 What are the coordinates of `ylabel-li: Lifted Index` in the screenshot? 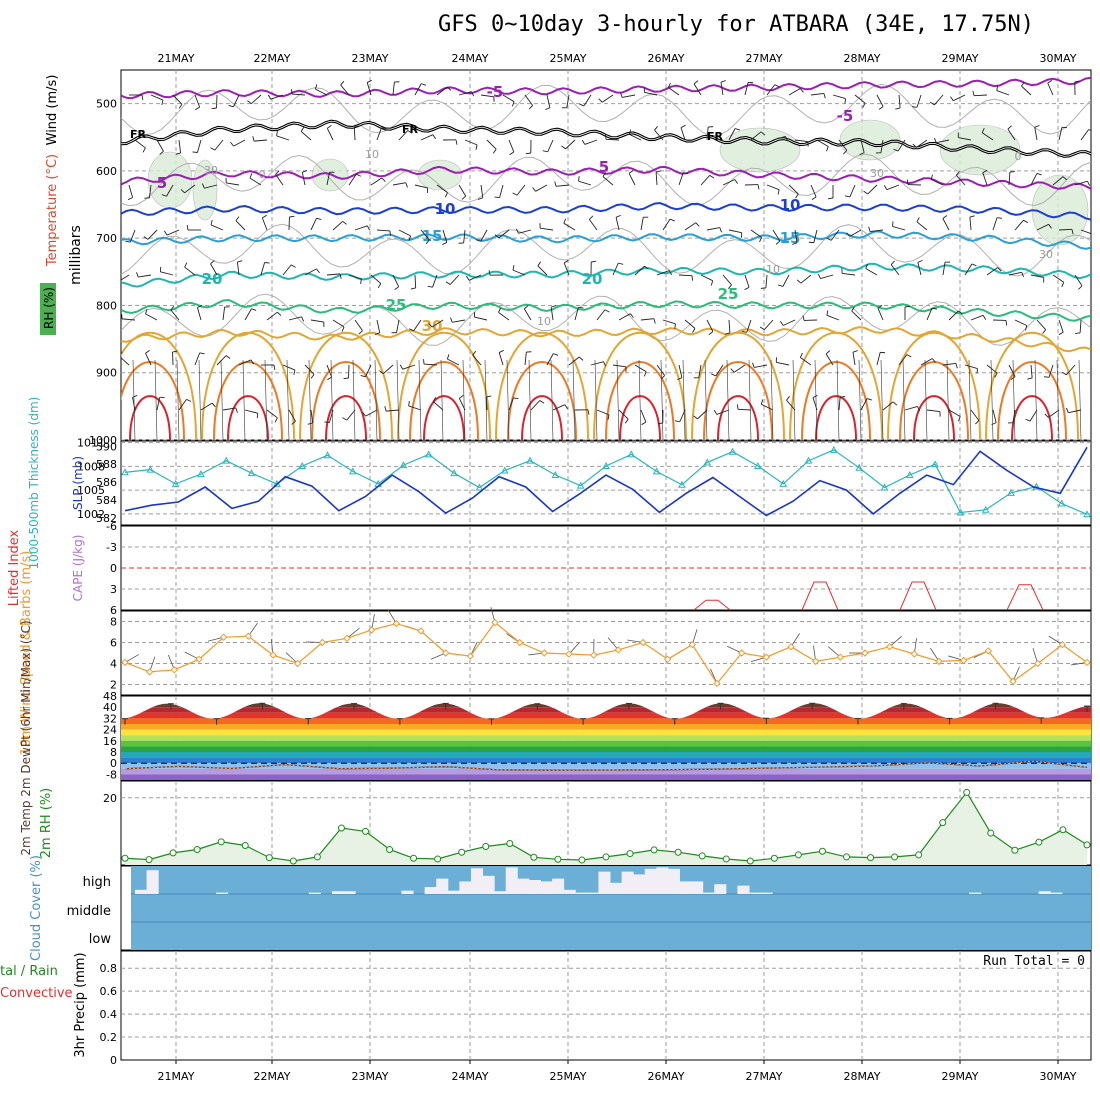 It's located at (14, 567).